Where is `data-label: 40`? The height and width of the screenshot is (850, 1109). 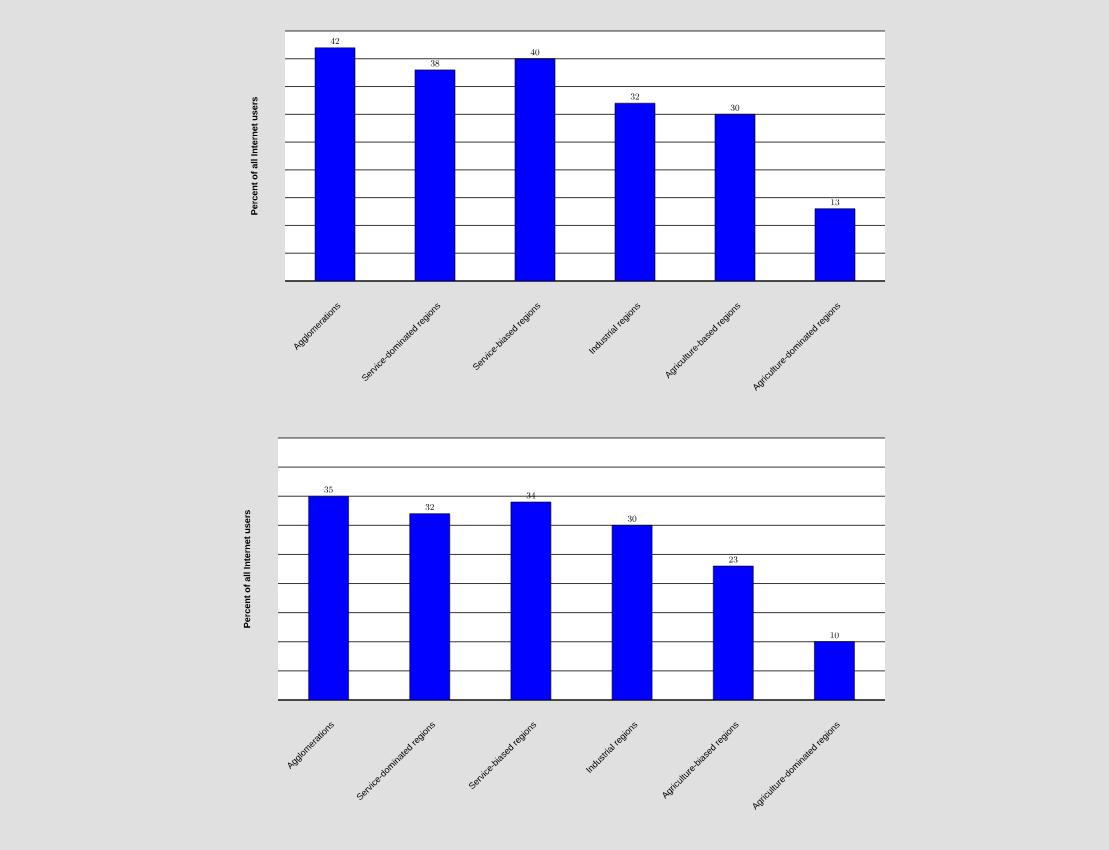 data-label: 40 is located at coordinates (535, 52).